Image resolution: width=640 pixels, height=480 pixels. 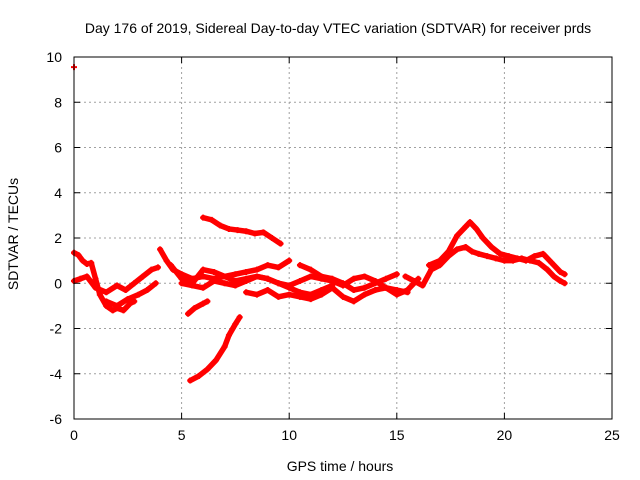 I want to click on series-track-main-c, so click(x=257, y=285).